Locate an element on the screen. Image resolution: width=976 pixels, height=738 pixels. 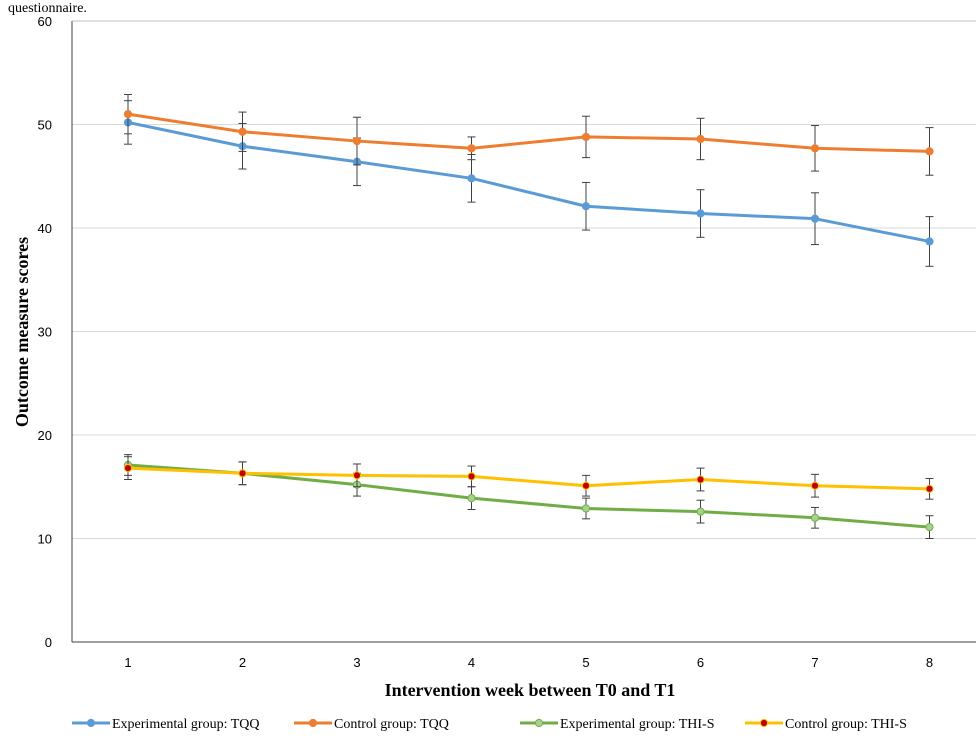
x-tick-label-5: 5 is located at coordinates (585, 662).